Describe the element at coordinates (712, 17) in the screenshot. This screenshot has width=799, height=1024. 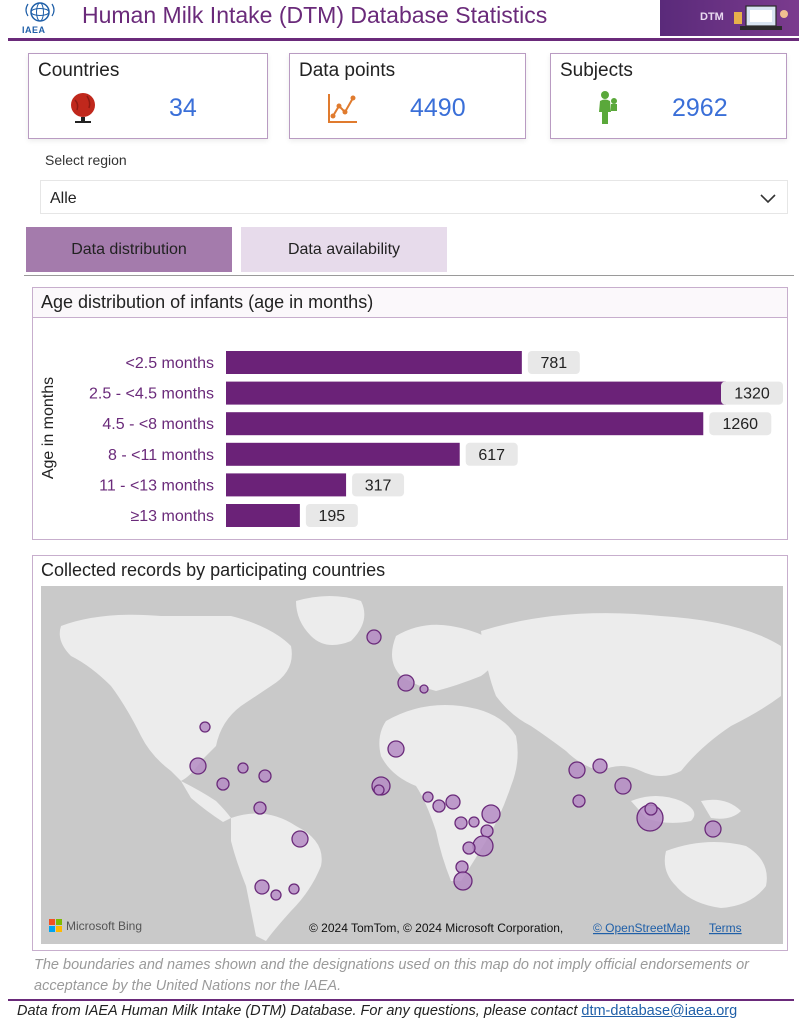
I see `banner-text: DTM` at that location.